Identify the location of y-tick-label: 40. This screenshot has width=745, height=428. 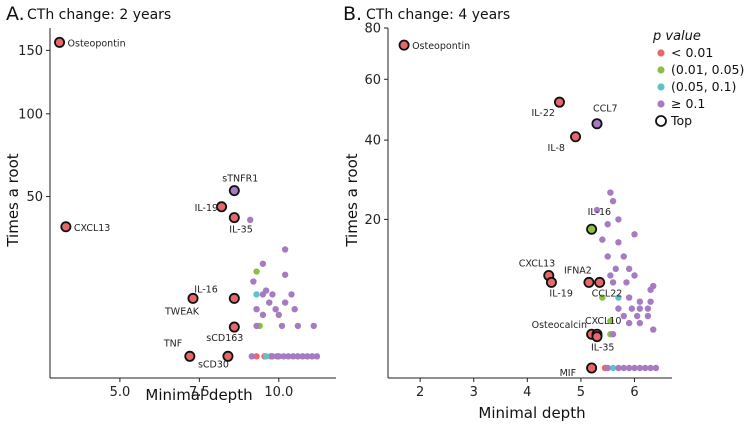
(372, 141).